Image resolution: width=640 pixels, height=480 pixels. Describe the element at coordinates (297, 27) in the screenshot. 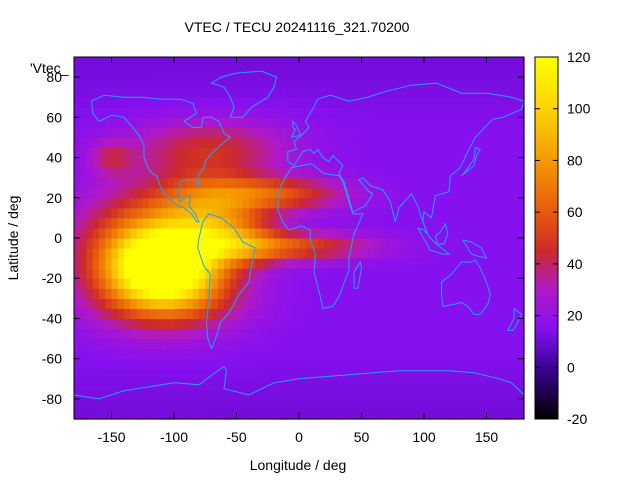

I see `chart-title: VTEC / TECU 20241116_321.70200` at that location.